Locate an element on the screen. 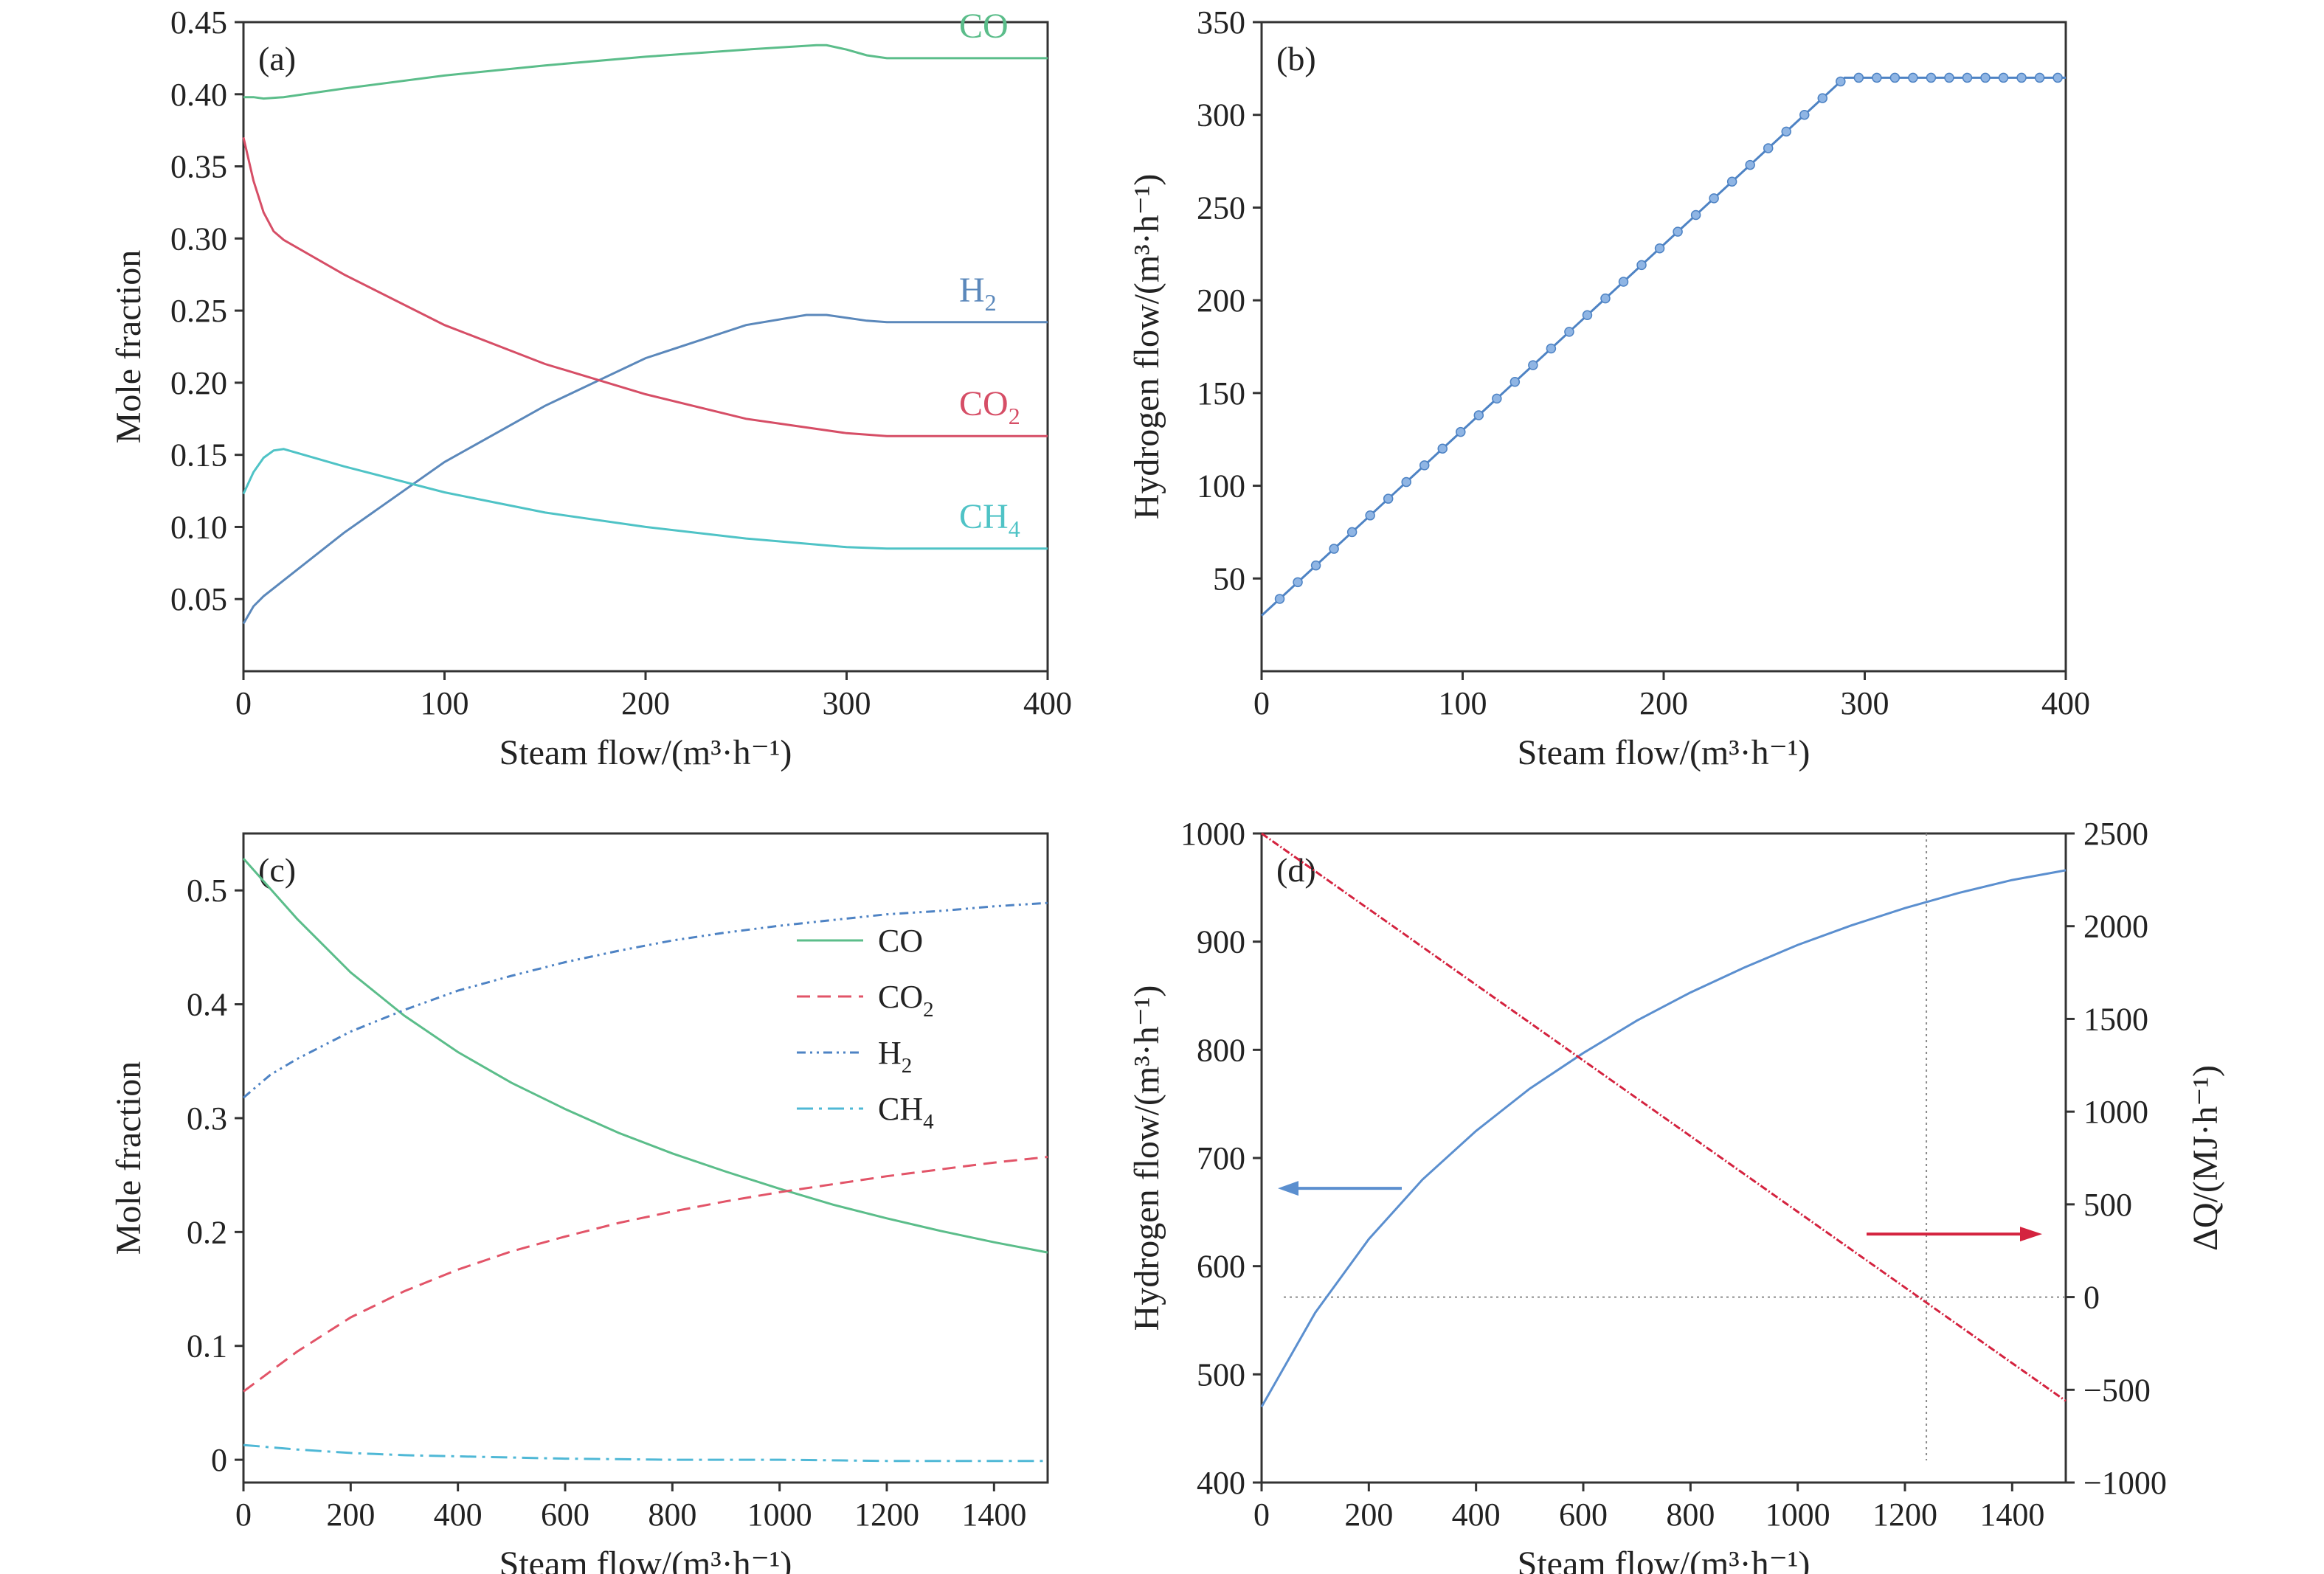  x-tick-label: 1200 is located at coordinates (886, 1515).